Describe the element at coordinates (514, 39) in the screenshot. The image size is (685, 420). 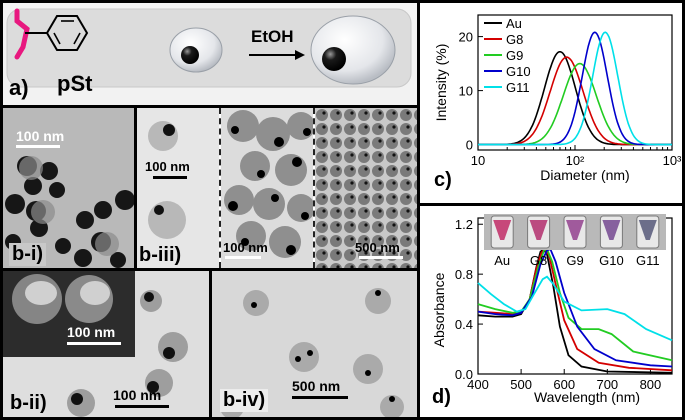
I see `chart-c-legend-label: G8` at that location.